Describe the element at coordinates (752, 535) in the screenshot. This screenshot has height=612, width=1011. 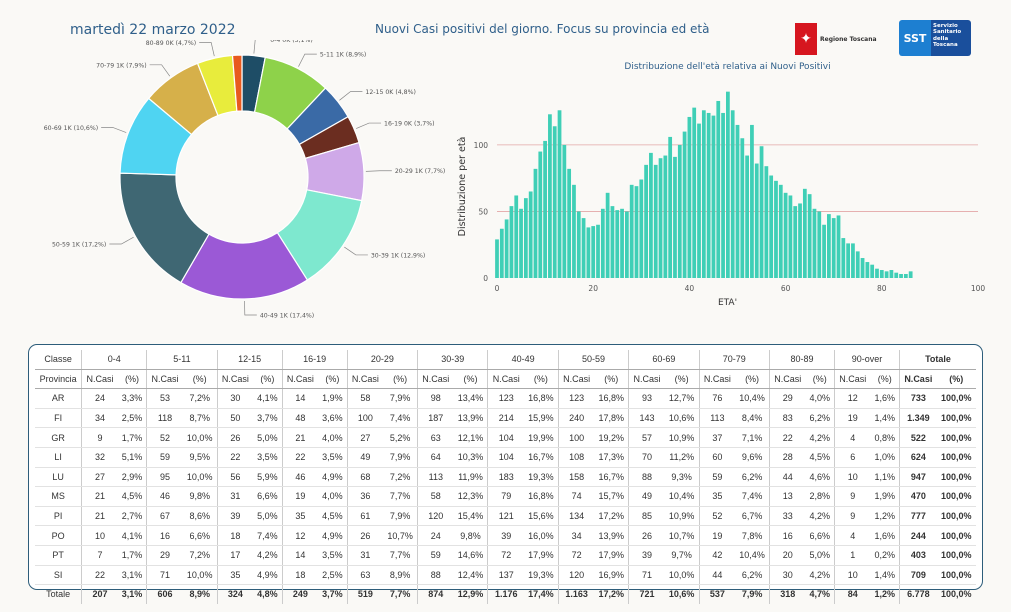
I see `table-cell: 7,8%` at that location.